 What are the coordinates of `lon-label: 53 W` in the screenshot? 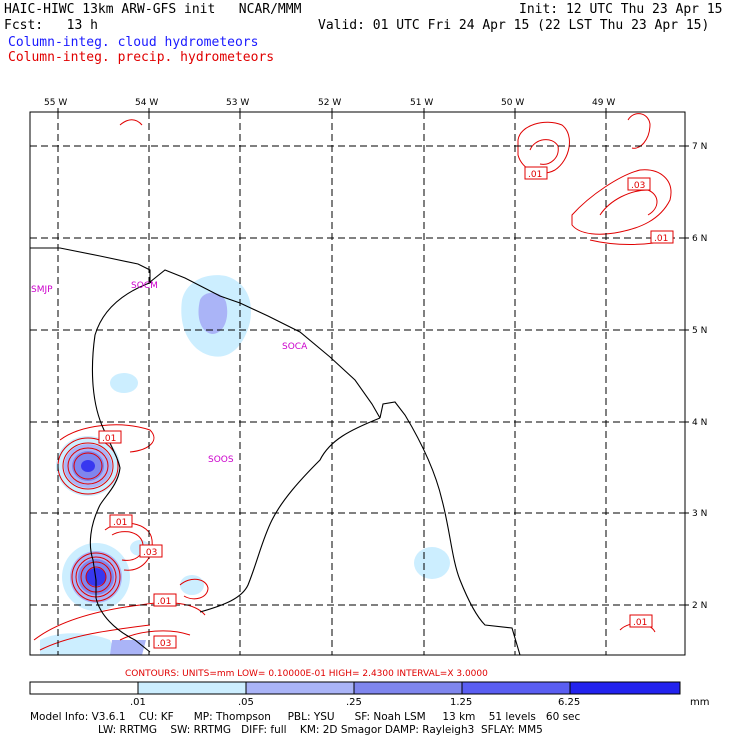 It's located at (237, 103).